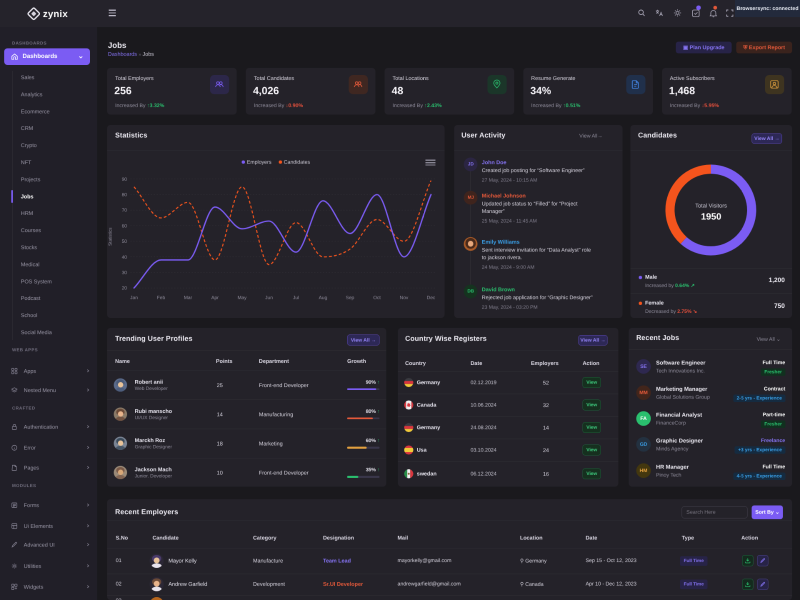 The width and height of the screenshot is (800, 600). I want to click on svg-text: Jan, so click(134, 297).